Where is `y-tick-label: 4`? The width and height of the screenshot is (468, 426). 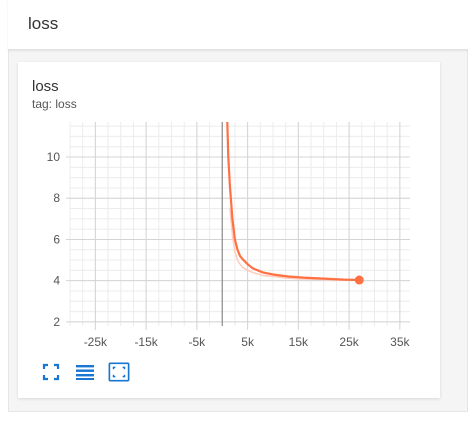 y-tick-label: 4 is located at coordinates (56, 281).